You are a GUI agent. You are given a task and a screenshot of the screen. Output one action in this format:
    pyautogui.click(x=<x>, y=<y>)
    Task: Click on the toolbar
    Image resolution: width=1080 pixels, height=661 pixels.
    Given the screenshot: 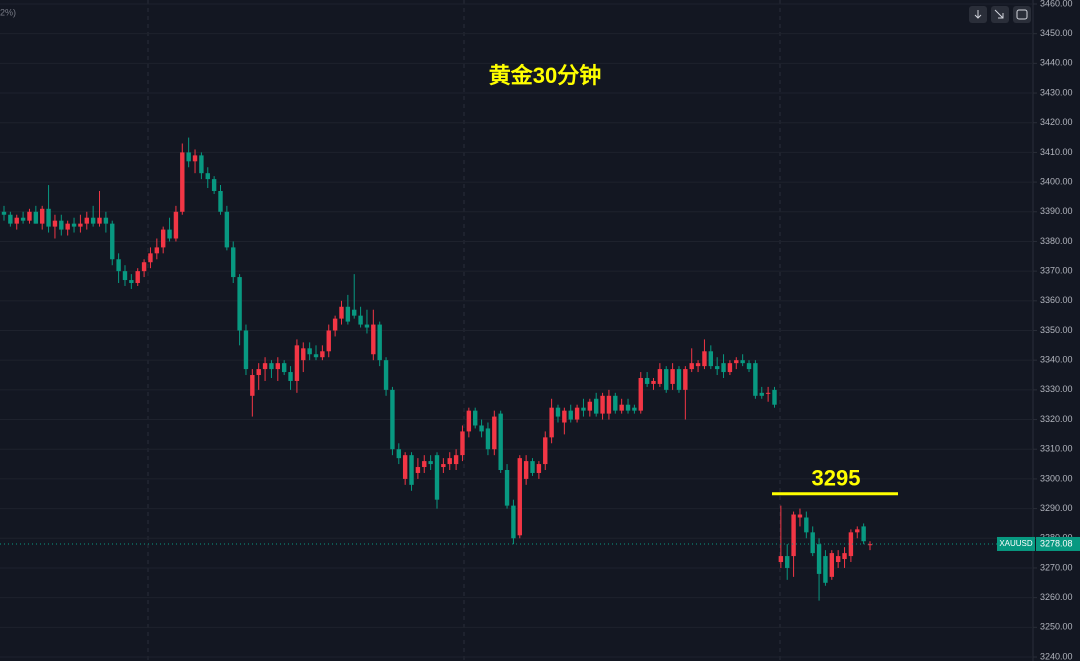 What is the action you would take?
    pyautogui.click(x=1000, y=14)
    